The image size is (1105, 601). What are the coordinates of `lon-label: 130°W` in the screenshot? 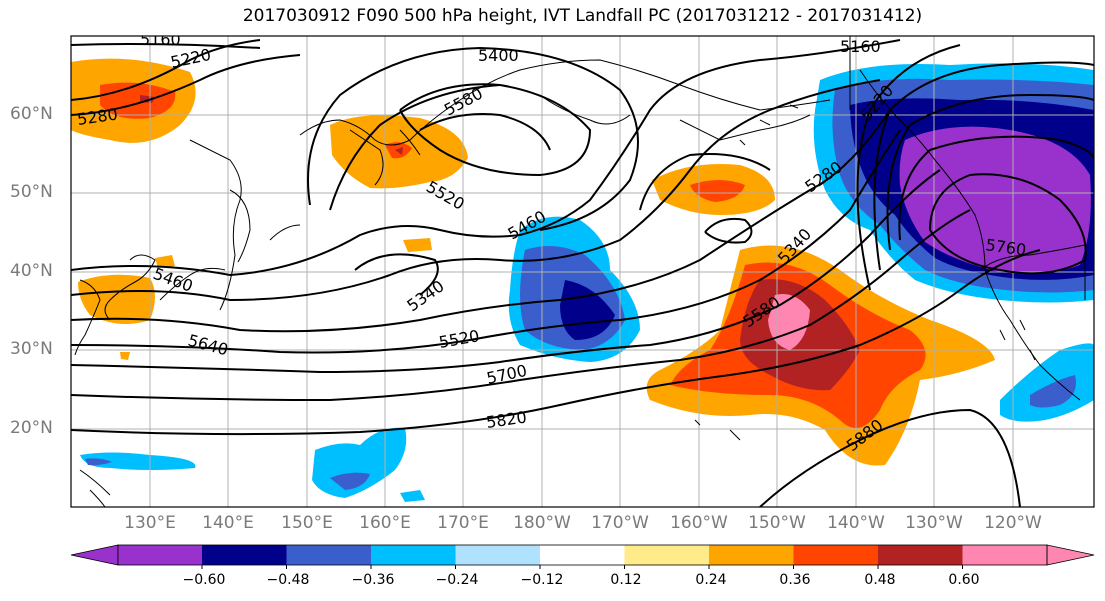 It's located at (934, 523).